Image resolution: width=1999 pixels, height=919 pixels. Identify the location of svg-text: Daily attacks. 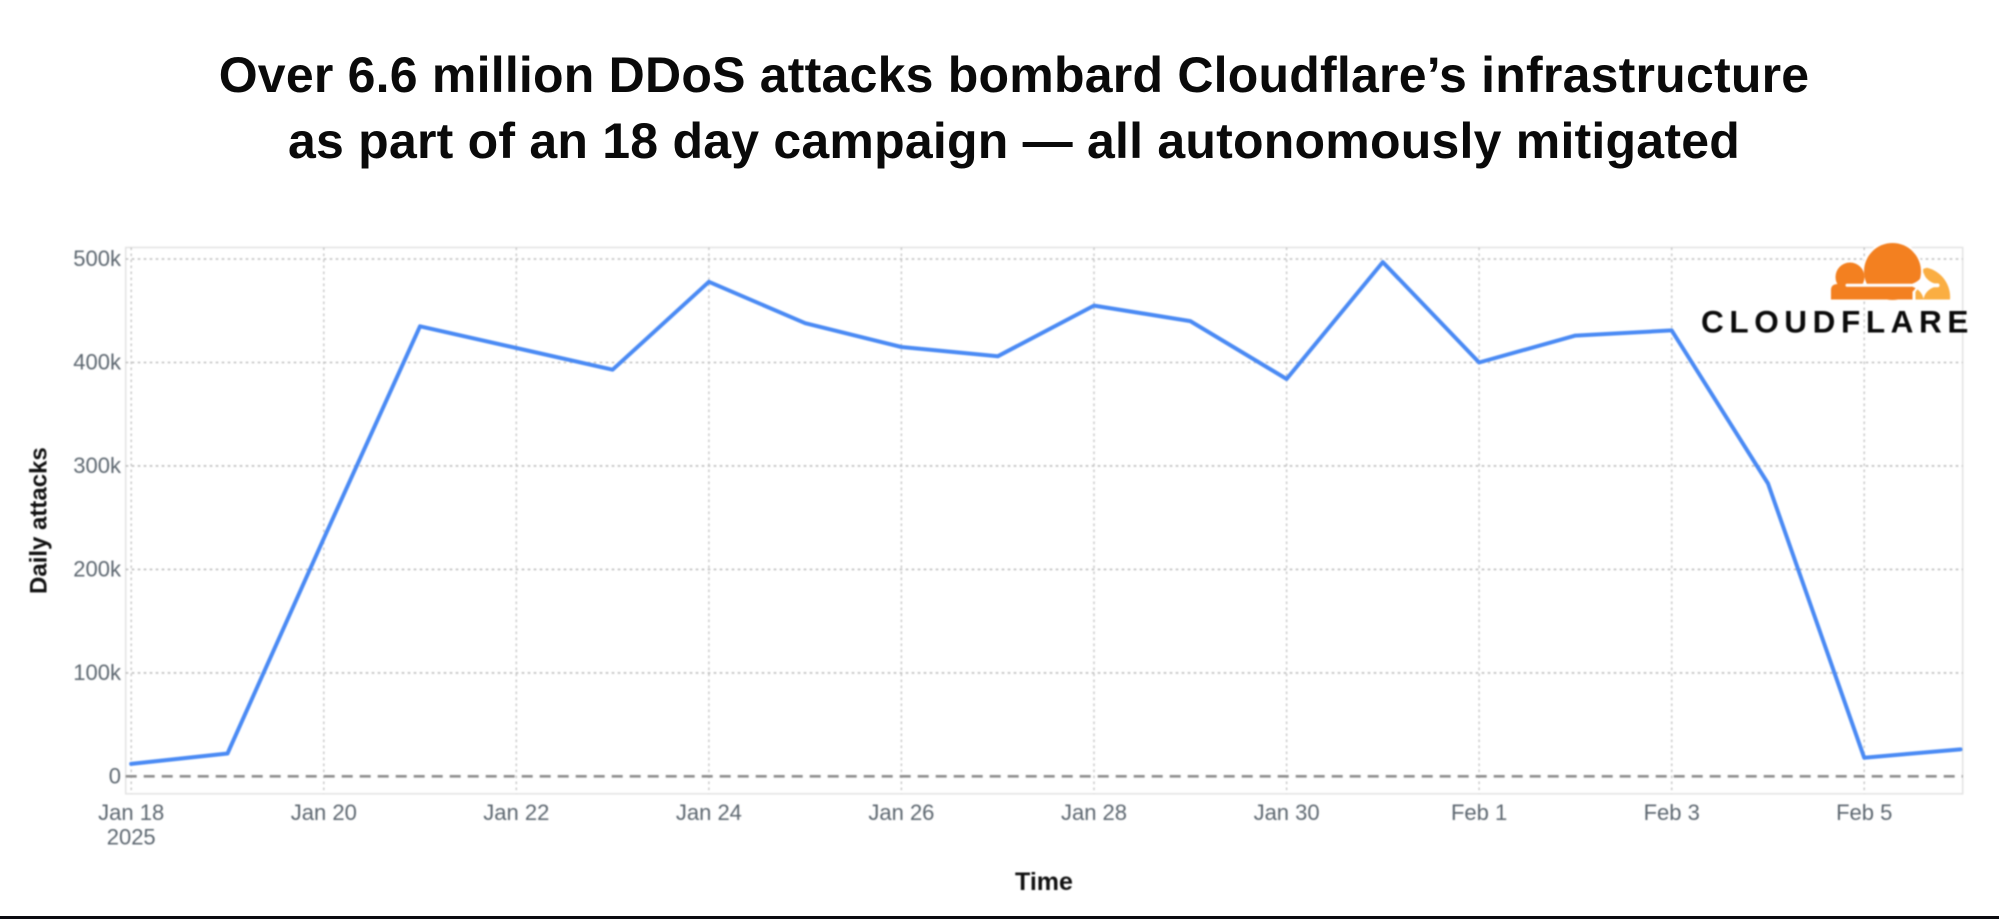
(39, 520).